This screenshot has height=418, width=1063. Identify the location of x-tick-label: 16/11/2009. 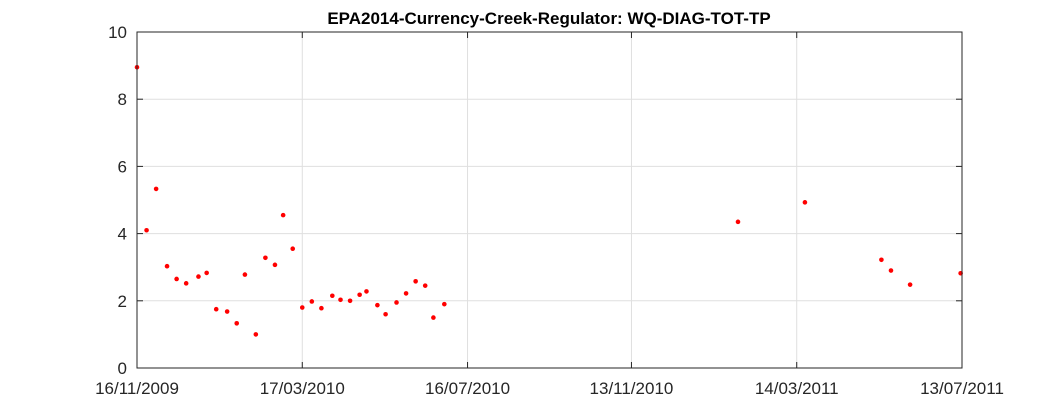
(137, 388).